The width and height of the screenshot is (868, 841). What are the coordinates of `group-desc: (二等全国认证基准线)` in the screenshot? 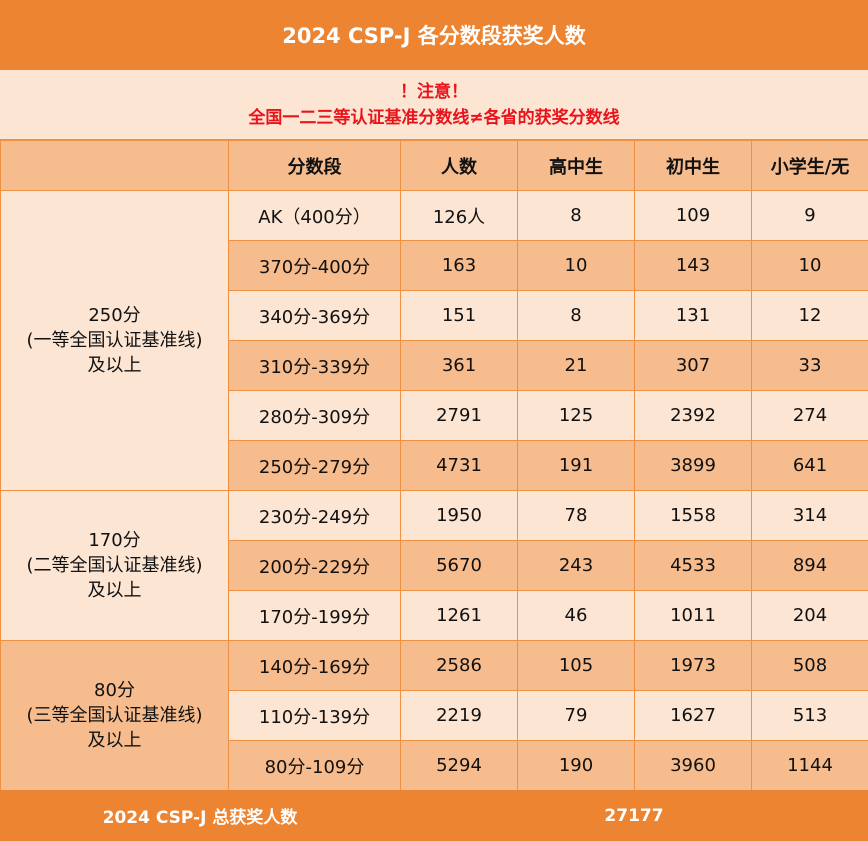 It's located at (114, 565).